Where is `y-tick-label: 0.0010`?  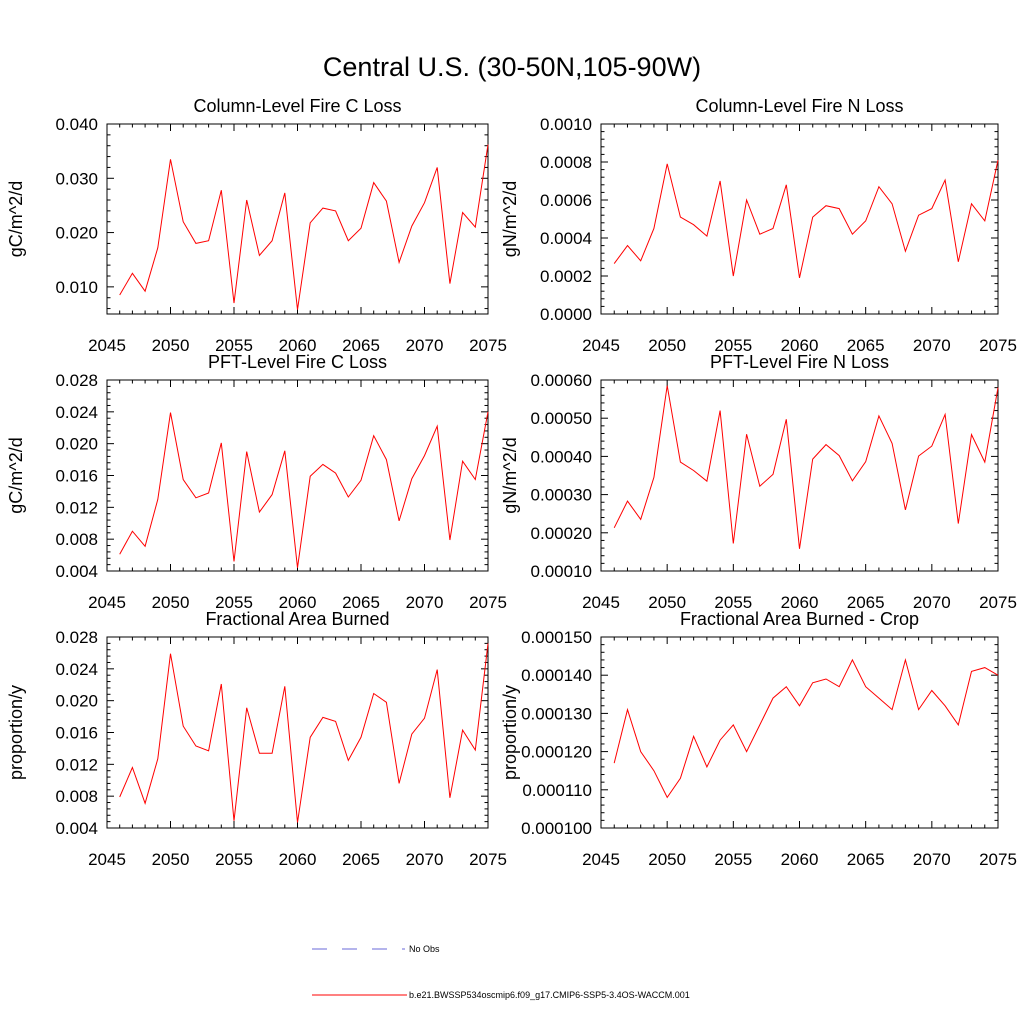
y-tick-label: 0.0010 is located at coordinates (566, 124).